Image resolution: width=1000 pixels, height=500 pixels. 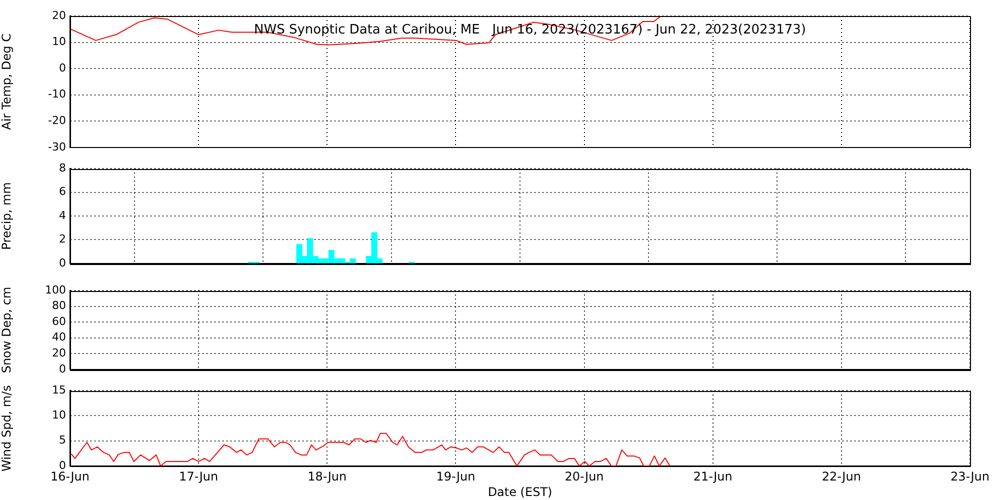 I want to click on x-tick-label: 22-Jun, so click(x=841, y=476).